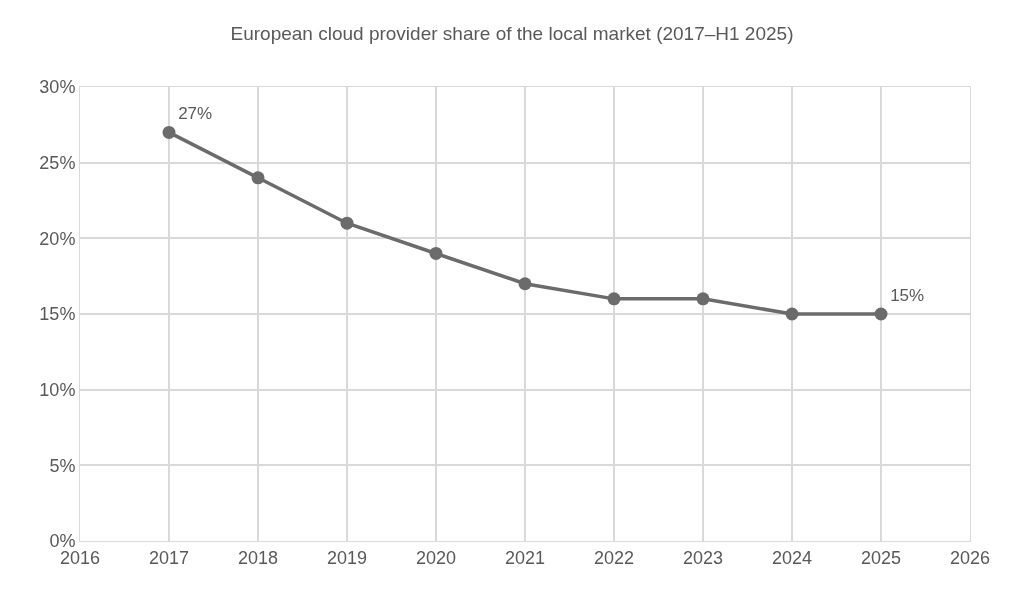 The width and height of the screenshot is (1024, 602). What do you see at coordinates (195, 114) in the screenshot?
I see `data-label: 27%` at bounding box center [195, 114].